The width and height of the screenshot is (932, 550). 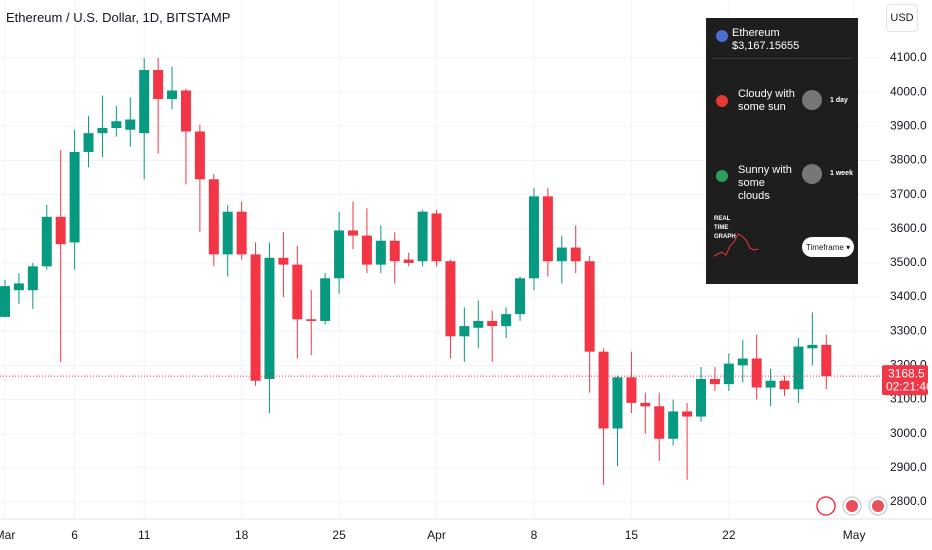 What do you see at coordinates (725, 228) in the screenshot?
I see `graph-label: REAL TIME GRAPH` at bounding box center [725, 228].